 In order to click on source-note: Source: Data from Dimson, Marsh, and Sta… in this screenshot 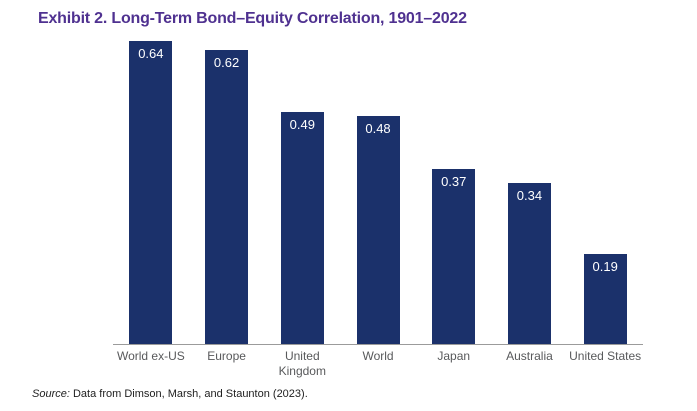, I will do `click(170, 394)`.